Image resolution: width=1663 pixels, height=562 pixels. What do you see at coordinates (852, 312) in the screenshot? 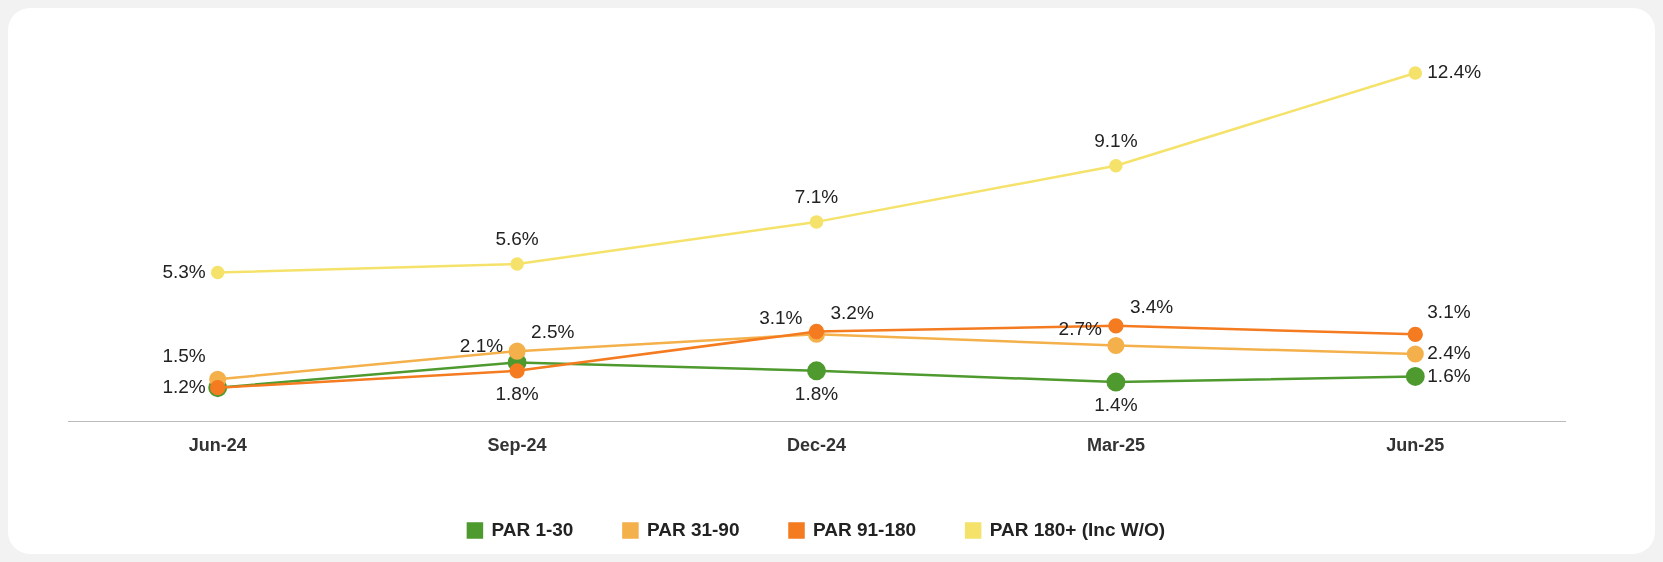
I see `data-label: 3.2%` at bounding box center [852, 312].